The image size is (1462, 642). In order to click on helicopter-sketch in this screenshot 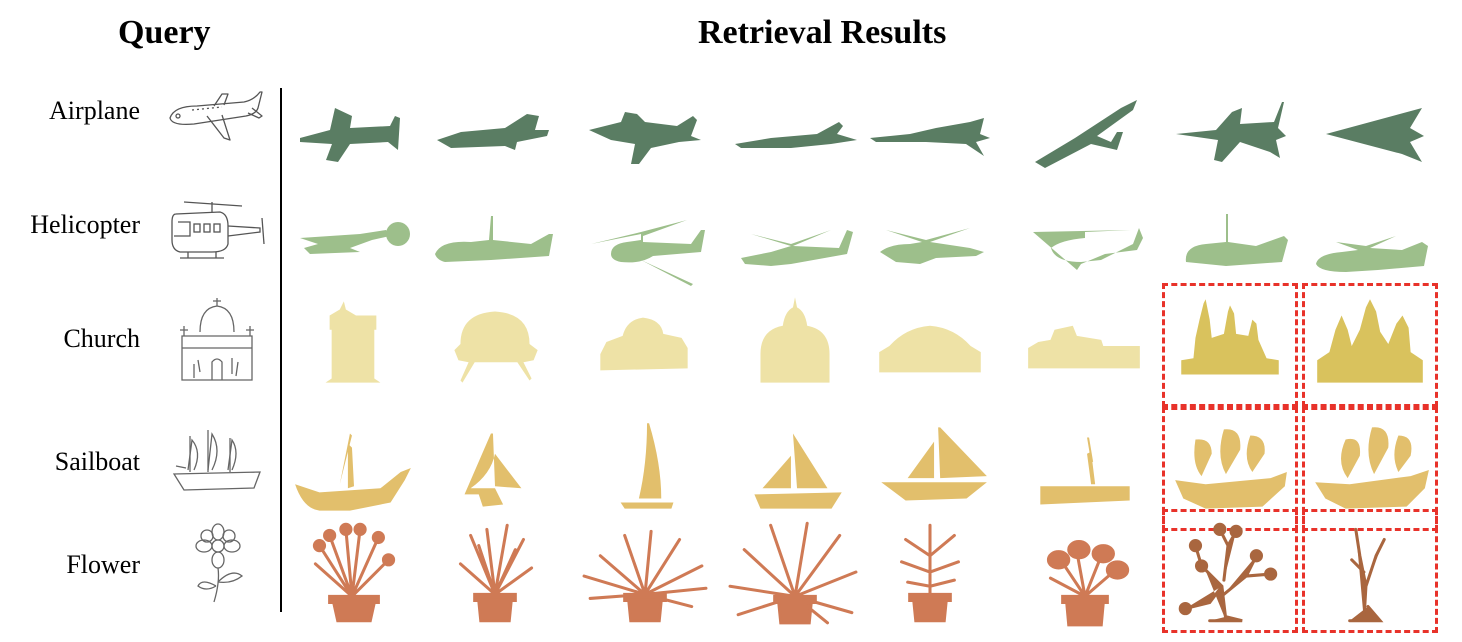, I will do `click(217, 237)`.